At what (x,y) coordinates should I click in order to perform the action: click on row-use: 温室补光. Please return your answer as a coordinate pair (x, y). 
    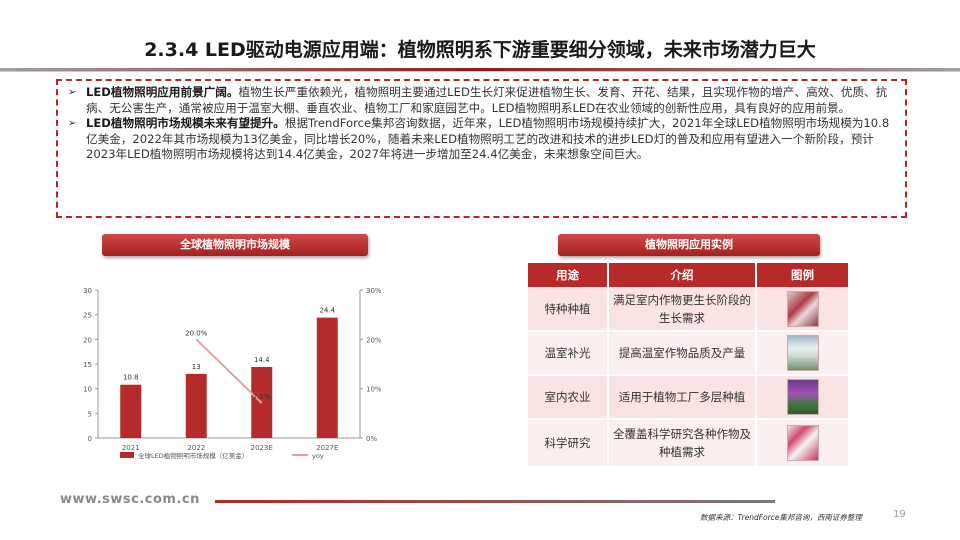
    Looking at the image, I should click on (568, 353).